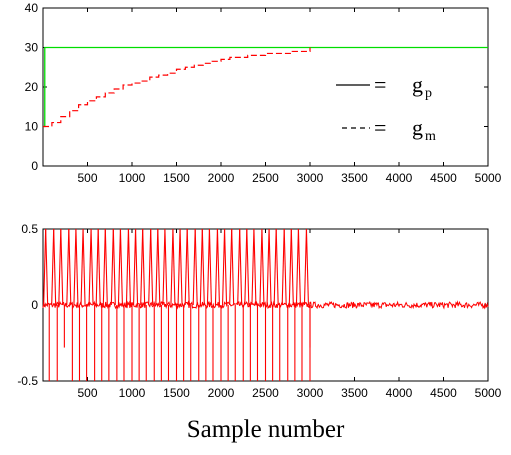 This screenshot has height=455, width=511. Describe the element at coordinates (310, 178) in the screenshot. I see `top-xtick-label: 3000` at that location.